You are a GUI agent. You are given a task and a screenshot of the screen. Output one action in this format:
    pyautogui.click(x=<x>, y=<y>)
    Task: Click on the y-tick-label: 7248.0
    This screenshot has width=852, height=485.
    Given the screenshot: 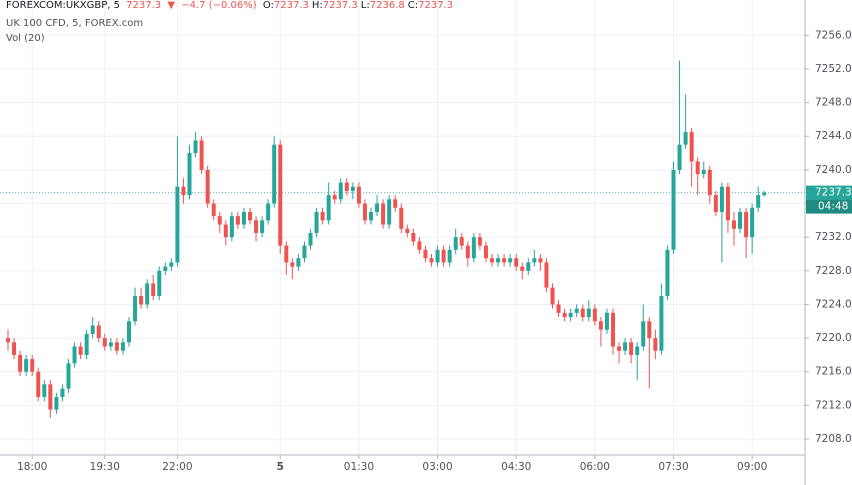 What is the action you would take?
    pyautogui.click(x=833, y=103)
    